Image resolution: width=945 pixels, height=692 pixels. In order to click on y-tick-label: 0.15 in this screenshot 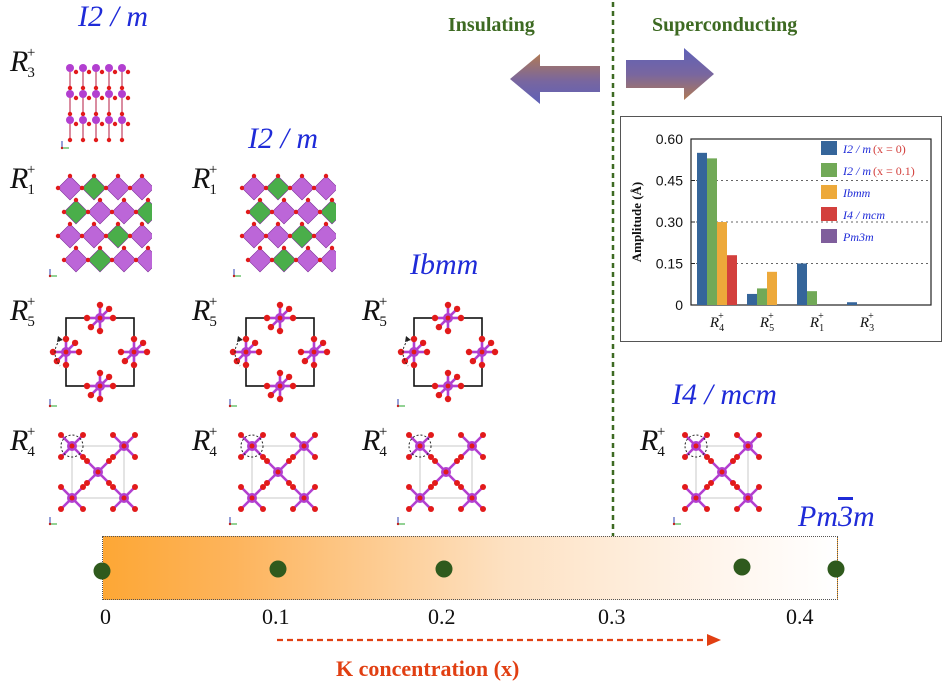, I will do `click(669, 264)`.